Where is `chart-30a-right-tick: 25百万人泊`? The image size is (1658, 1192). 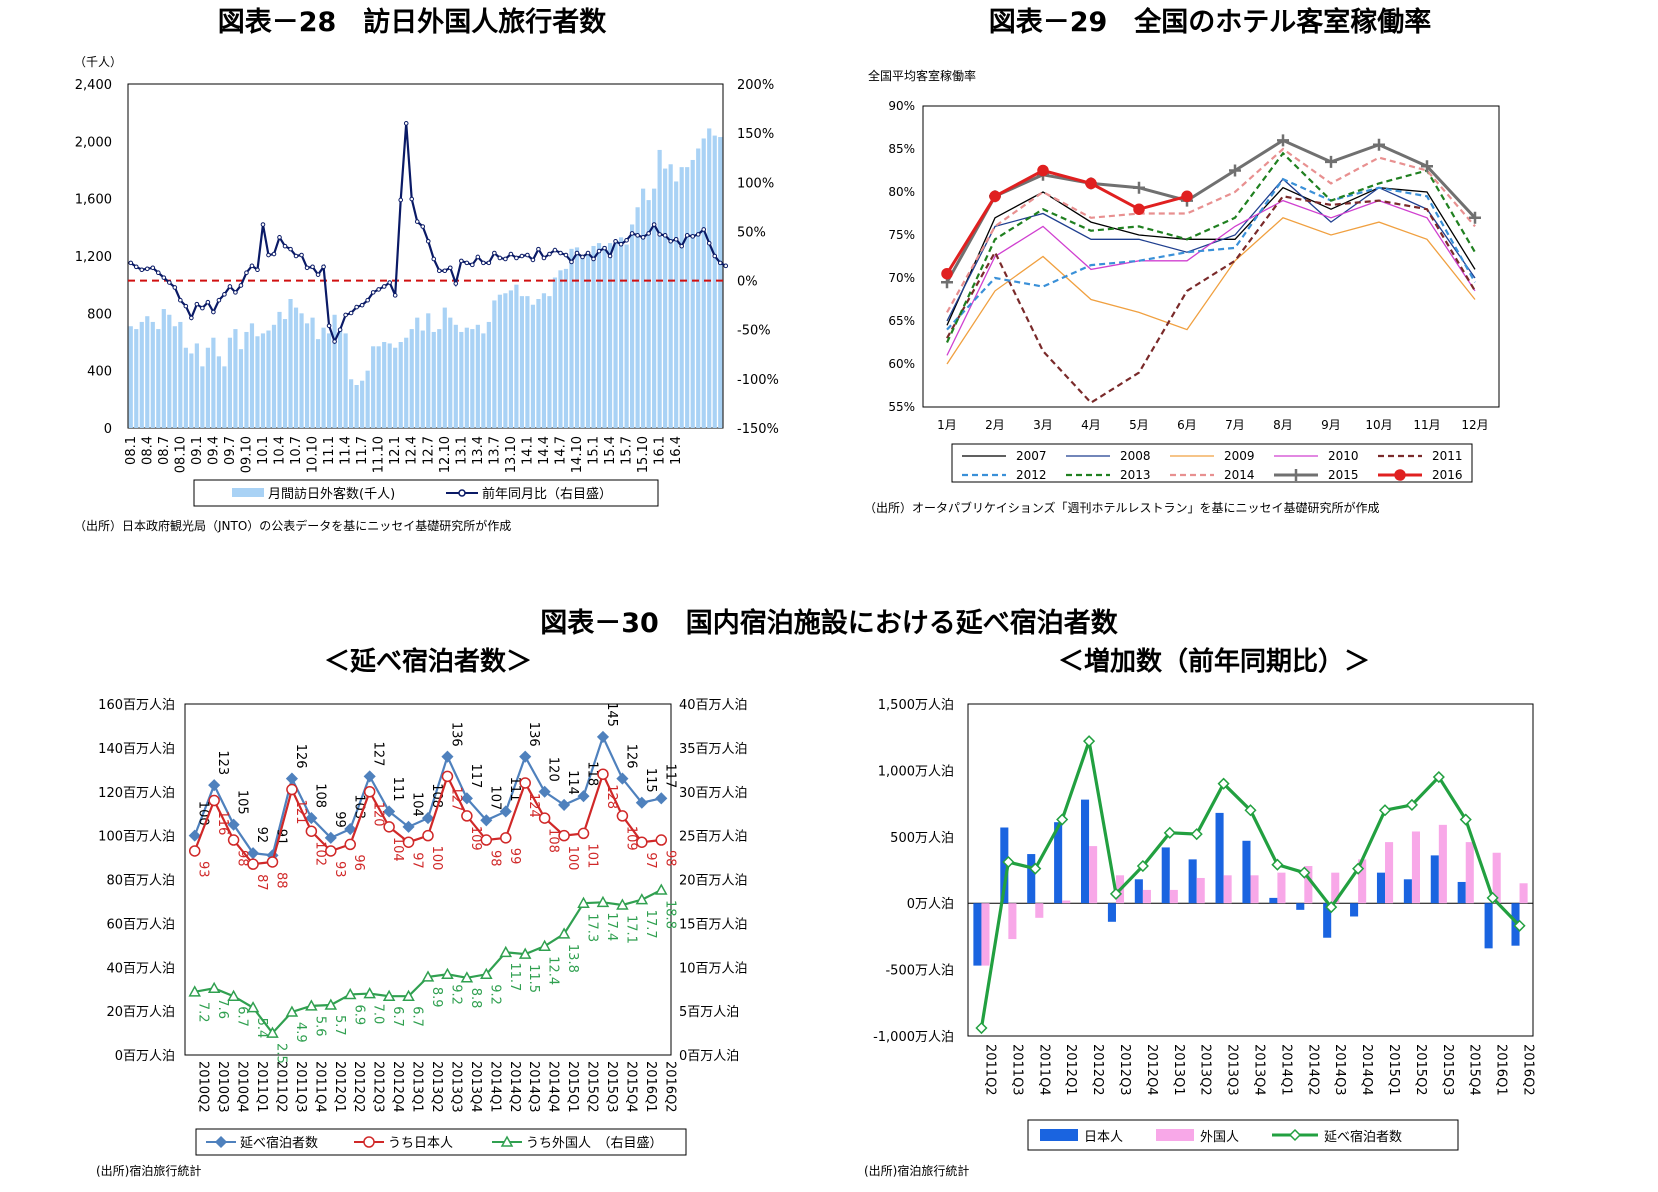 chart-30a-right-tick: 25百万人泊 is located at coordinates (713, 837).